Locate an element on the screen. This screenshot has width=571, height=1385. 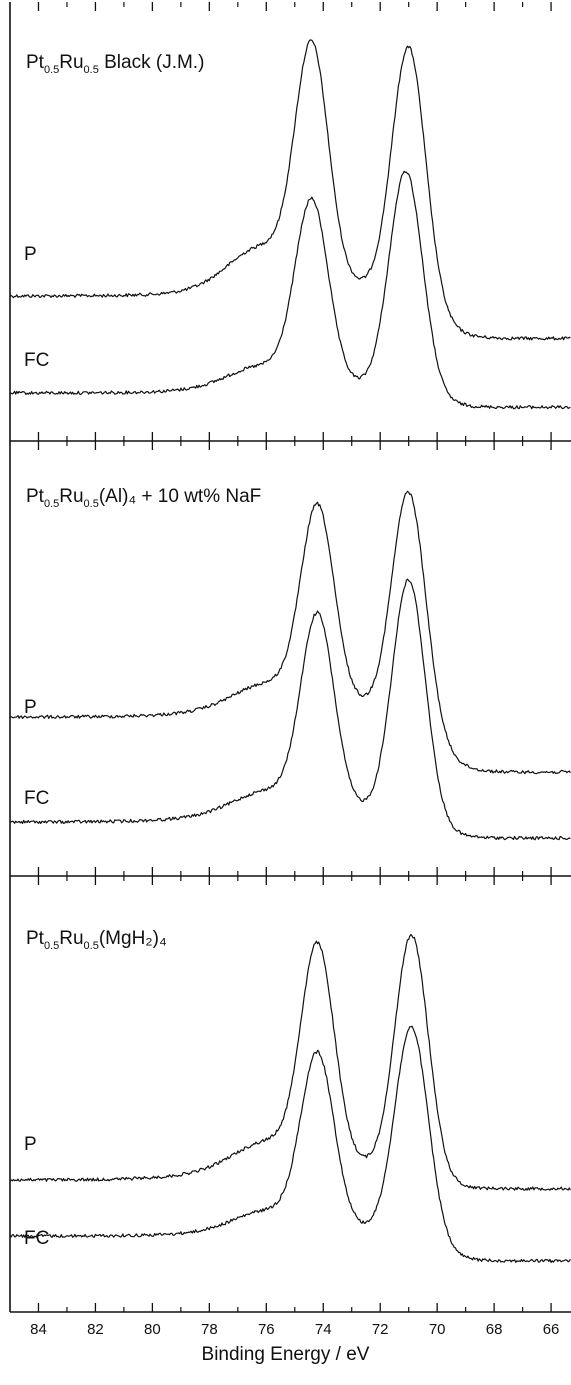
x-axis-title: Binding Energy / eV is located at coordinates (285, 1354).